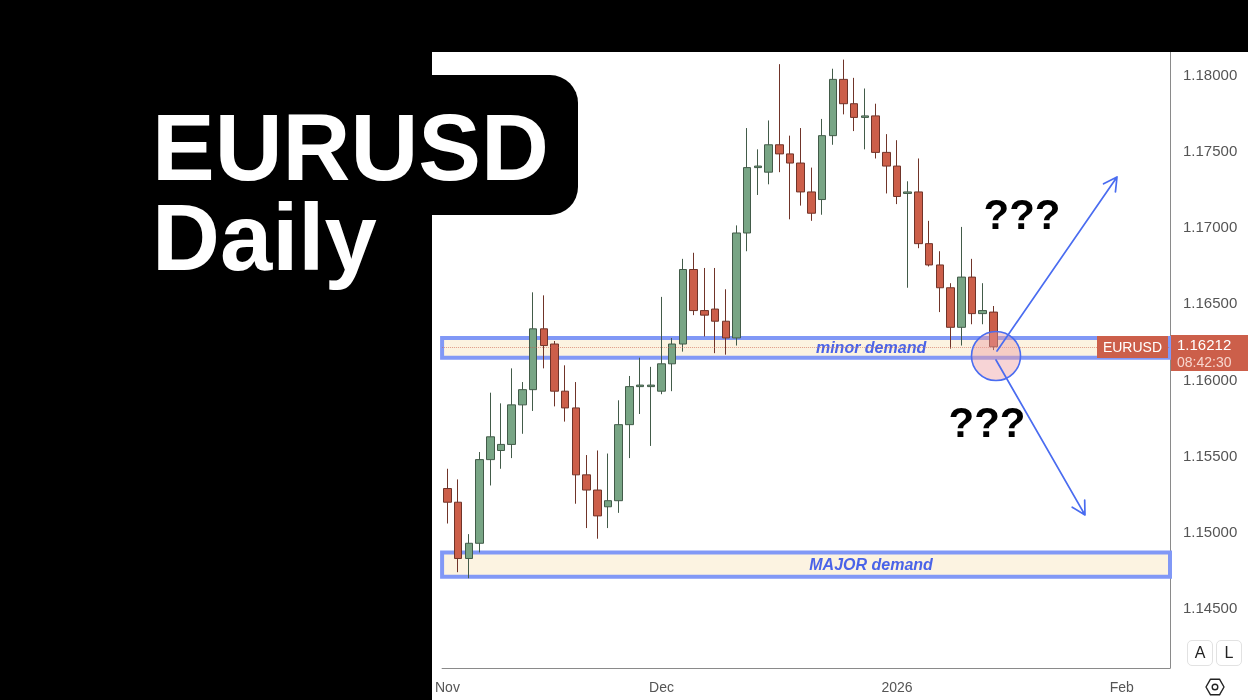 The height and width of the screenshot is (700, 1248). I want to click on button: A, so click(1200, 653).